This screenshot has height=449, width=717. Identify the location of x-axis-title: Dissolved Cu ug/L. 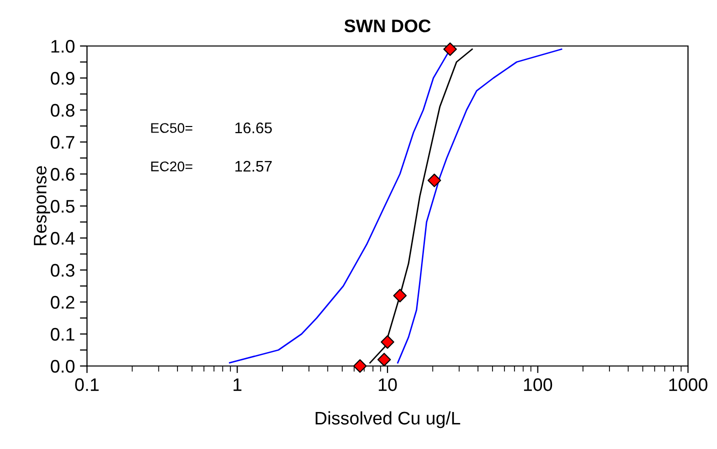
(388, 419).